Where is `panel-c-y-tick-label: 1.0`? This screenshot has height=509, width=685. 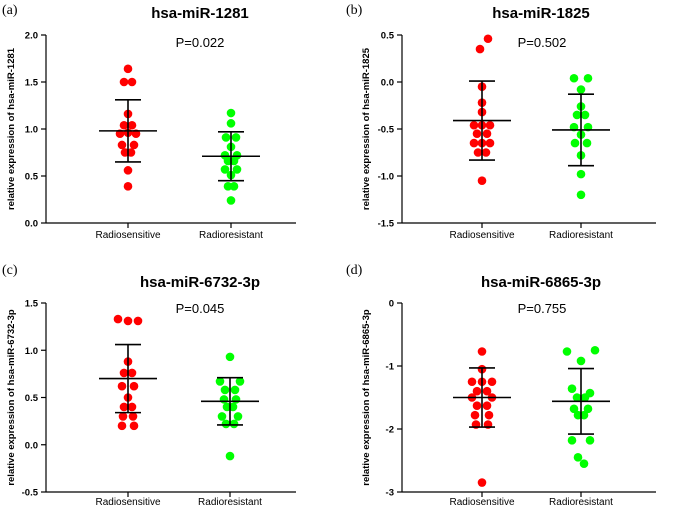 panel-c-y-tick-label: 1.0 is located at coordinates (31, 351).